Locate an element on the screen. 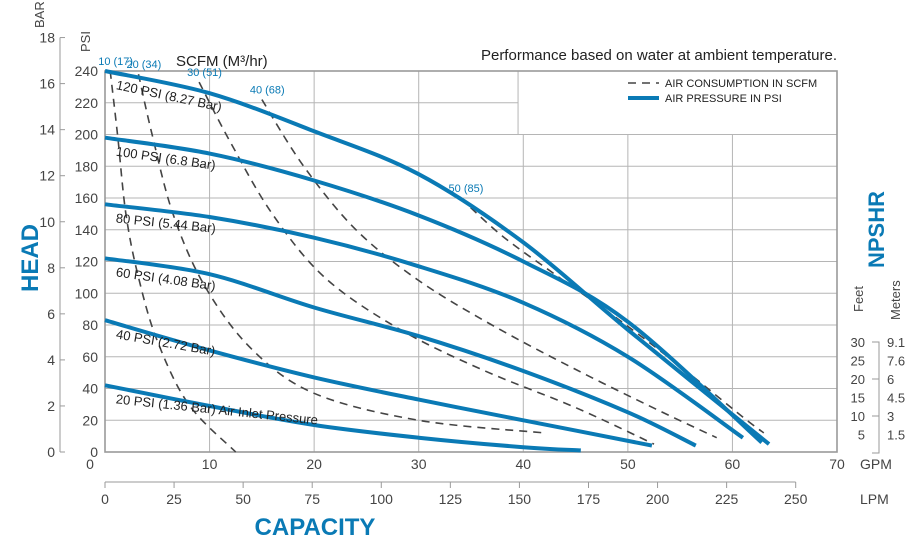 The width and height of the screenshot is (920, 550). x-tick-lpm: 225 is located at coordinates (727, 499).